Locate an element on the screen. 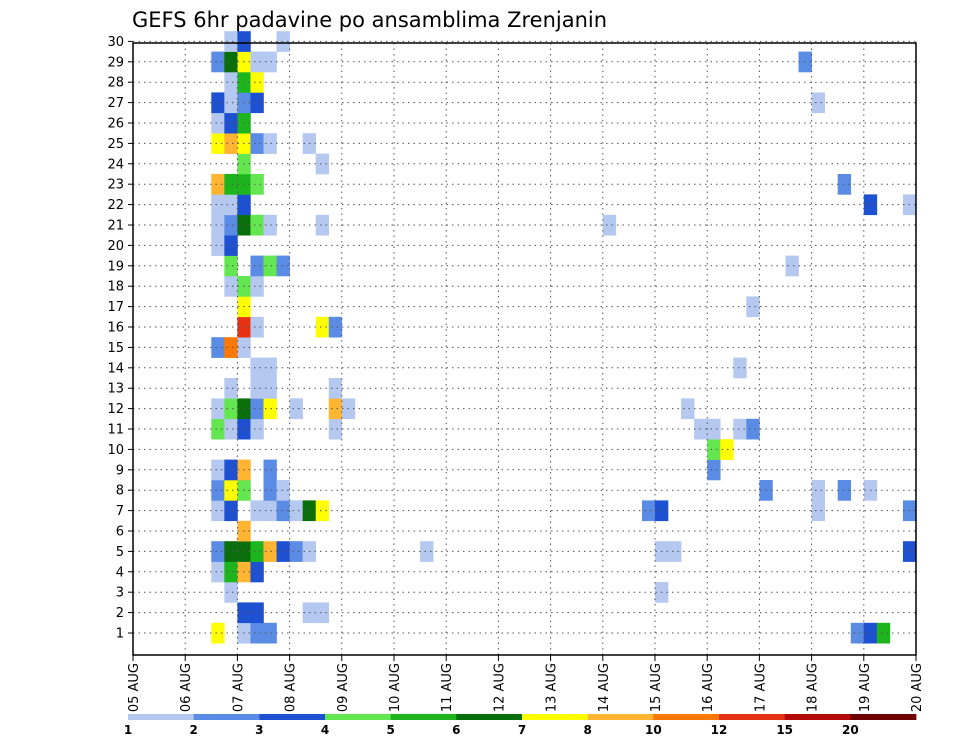  y-tick-label: 3 is located at coordinates (120, 593).